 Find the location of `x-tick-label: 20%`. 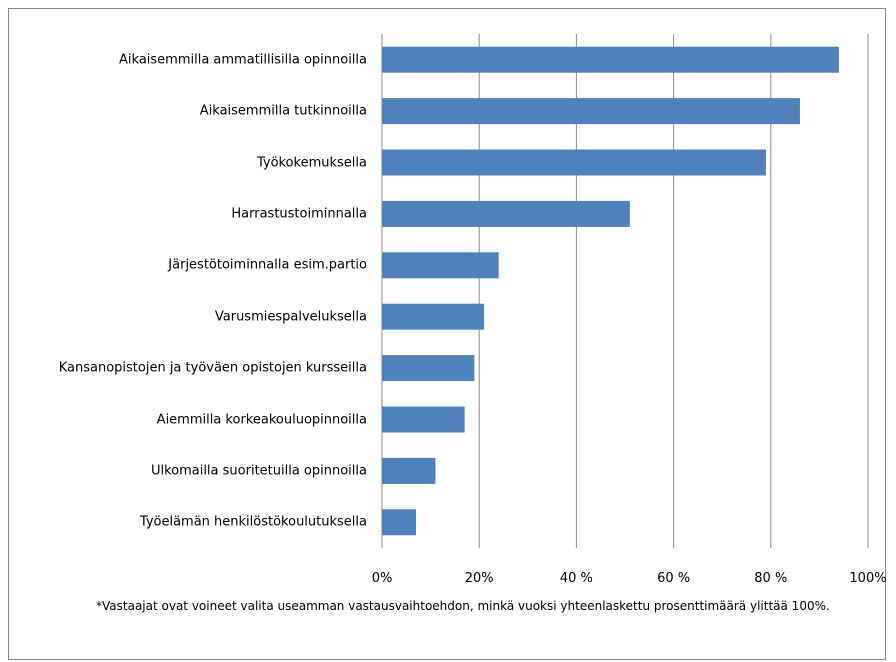

x-tick-label: 20% is located at coordinates (479, 578).